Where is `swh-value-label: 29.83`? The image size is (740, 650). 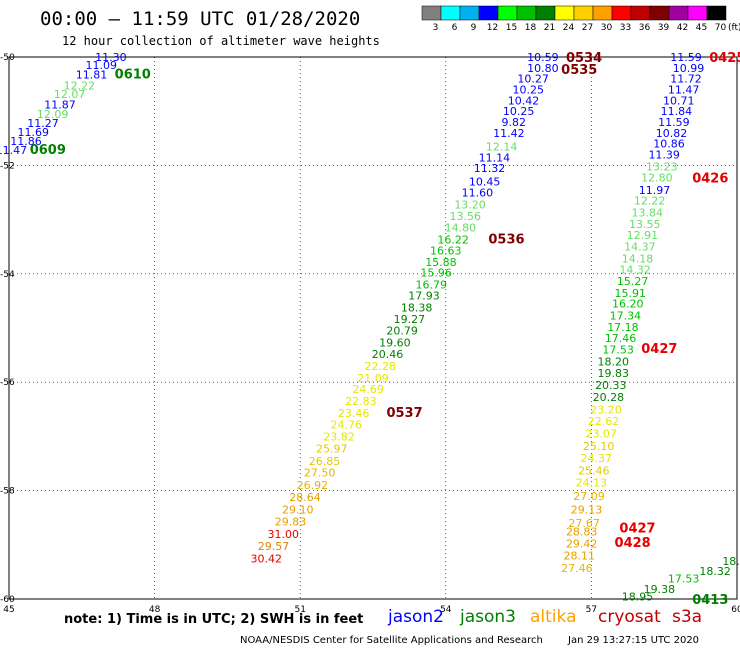 swh-value-label: 29.83 is located at coordinates (291, 521).